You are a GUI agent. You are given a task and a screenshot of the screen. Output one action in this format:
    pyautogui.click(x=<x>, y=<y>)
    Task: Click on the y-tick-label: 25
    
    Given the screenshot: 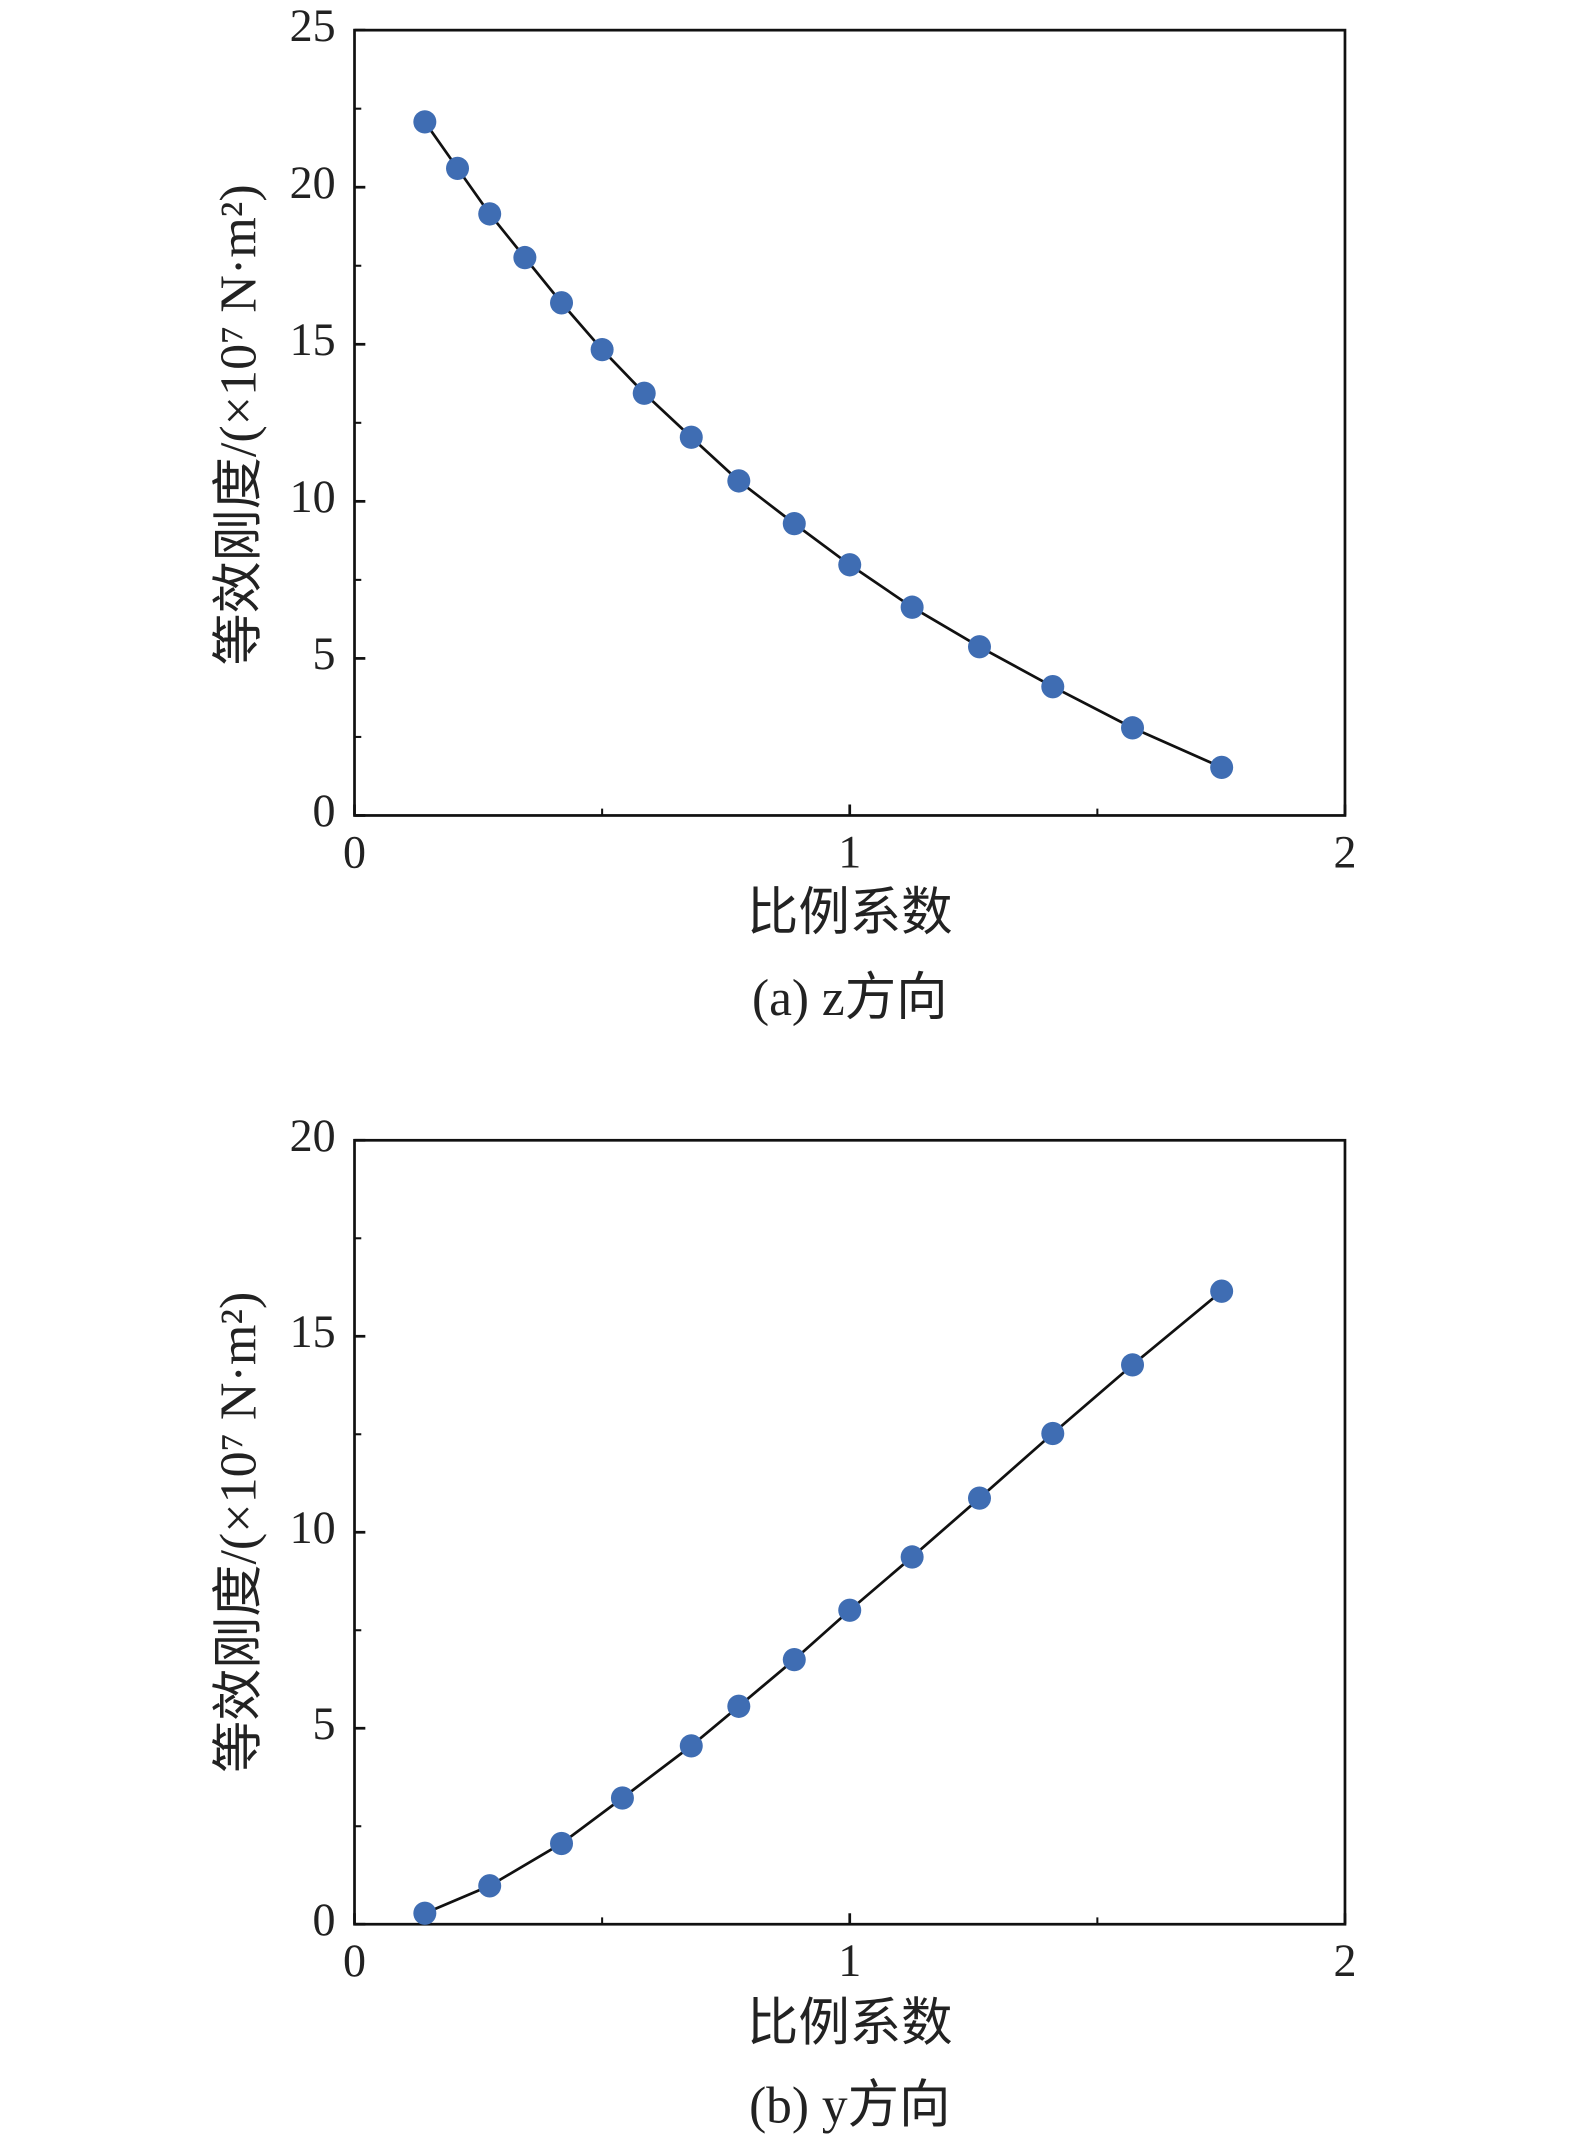 What is the action you would take?
    pyautogui.click(x=313, y=26)
    